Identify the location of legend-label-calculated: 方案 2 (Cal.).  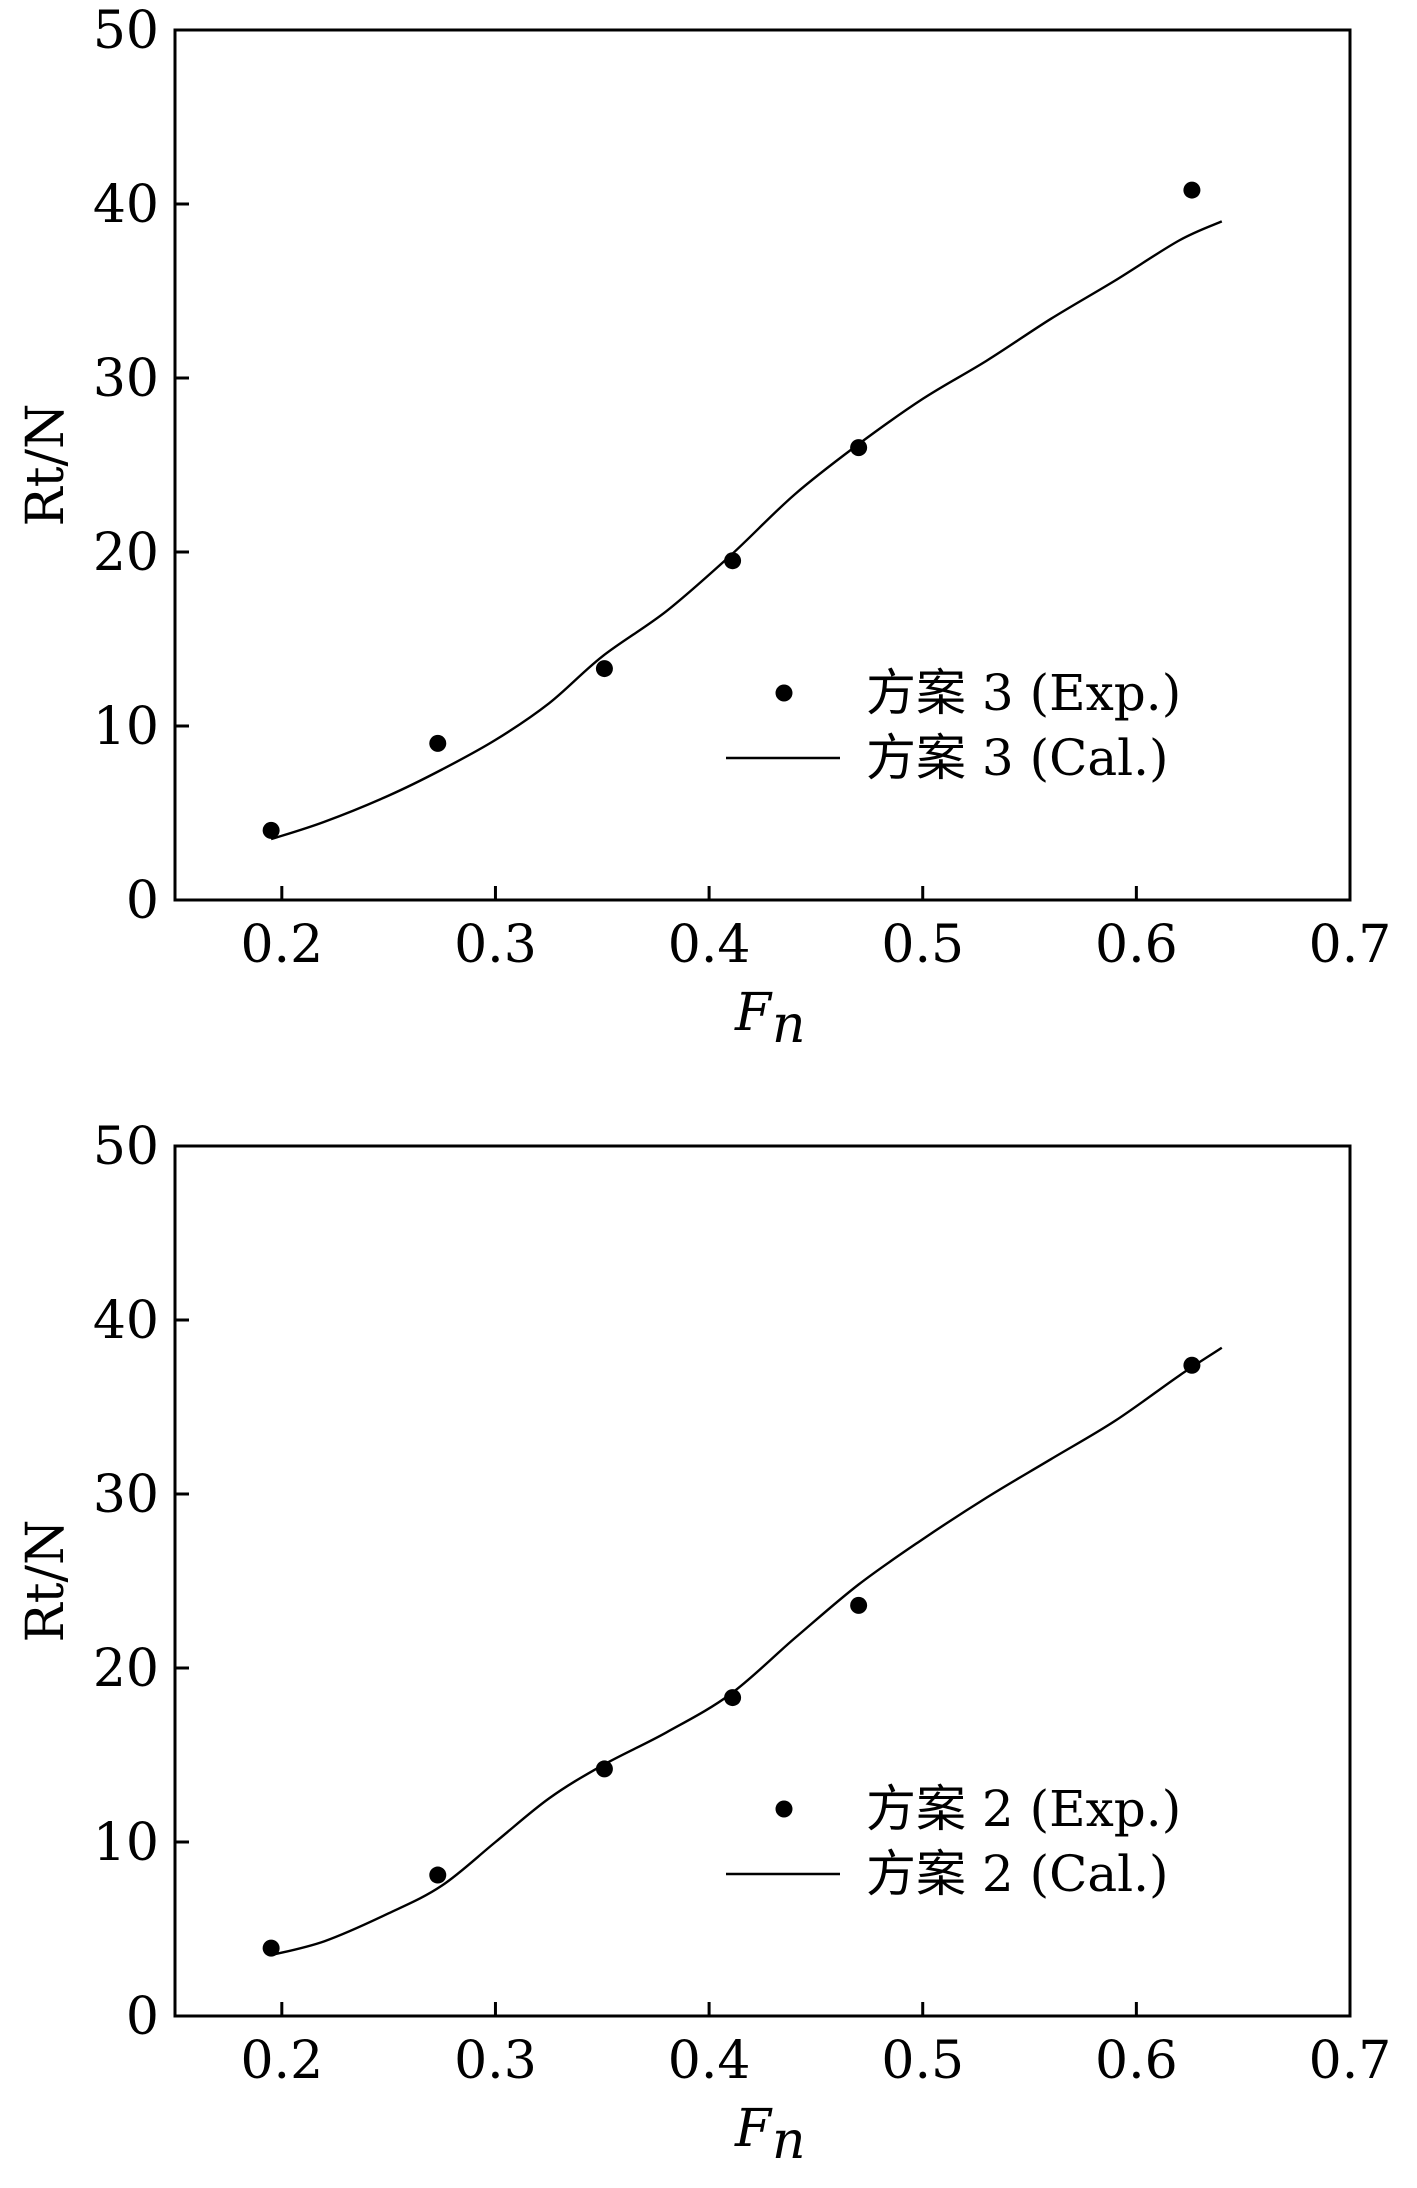
(1017, 1874).